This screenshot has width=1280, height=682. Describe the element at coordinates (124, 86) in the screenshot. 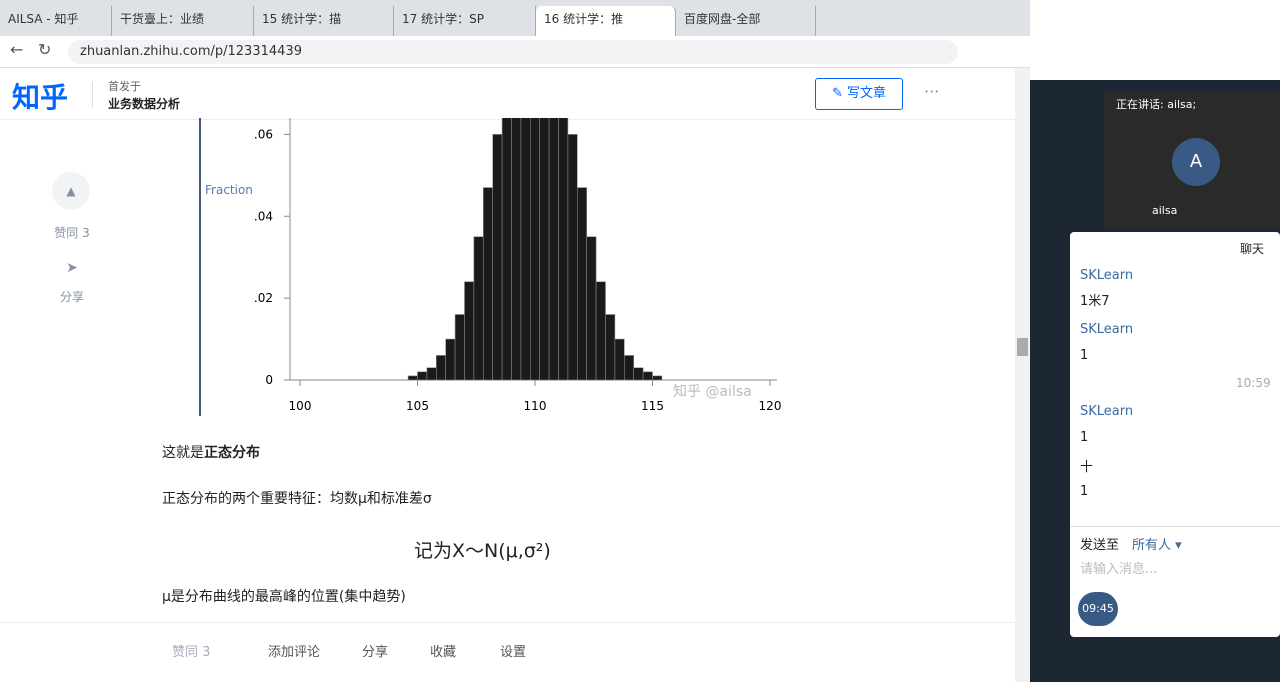

I see `published-in: 首发于` at that location.